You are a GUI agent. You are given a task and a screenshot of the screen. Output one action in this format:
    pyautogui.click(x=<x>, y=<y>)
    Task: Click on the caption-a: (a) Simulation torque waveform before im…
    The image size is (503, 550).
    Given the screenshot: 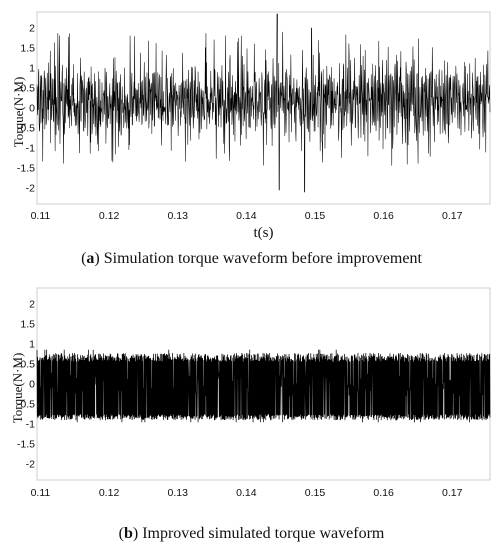 What is the action you would take?
    pyautogui.click(x=251, y=259)
    